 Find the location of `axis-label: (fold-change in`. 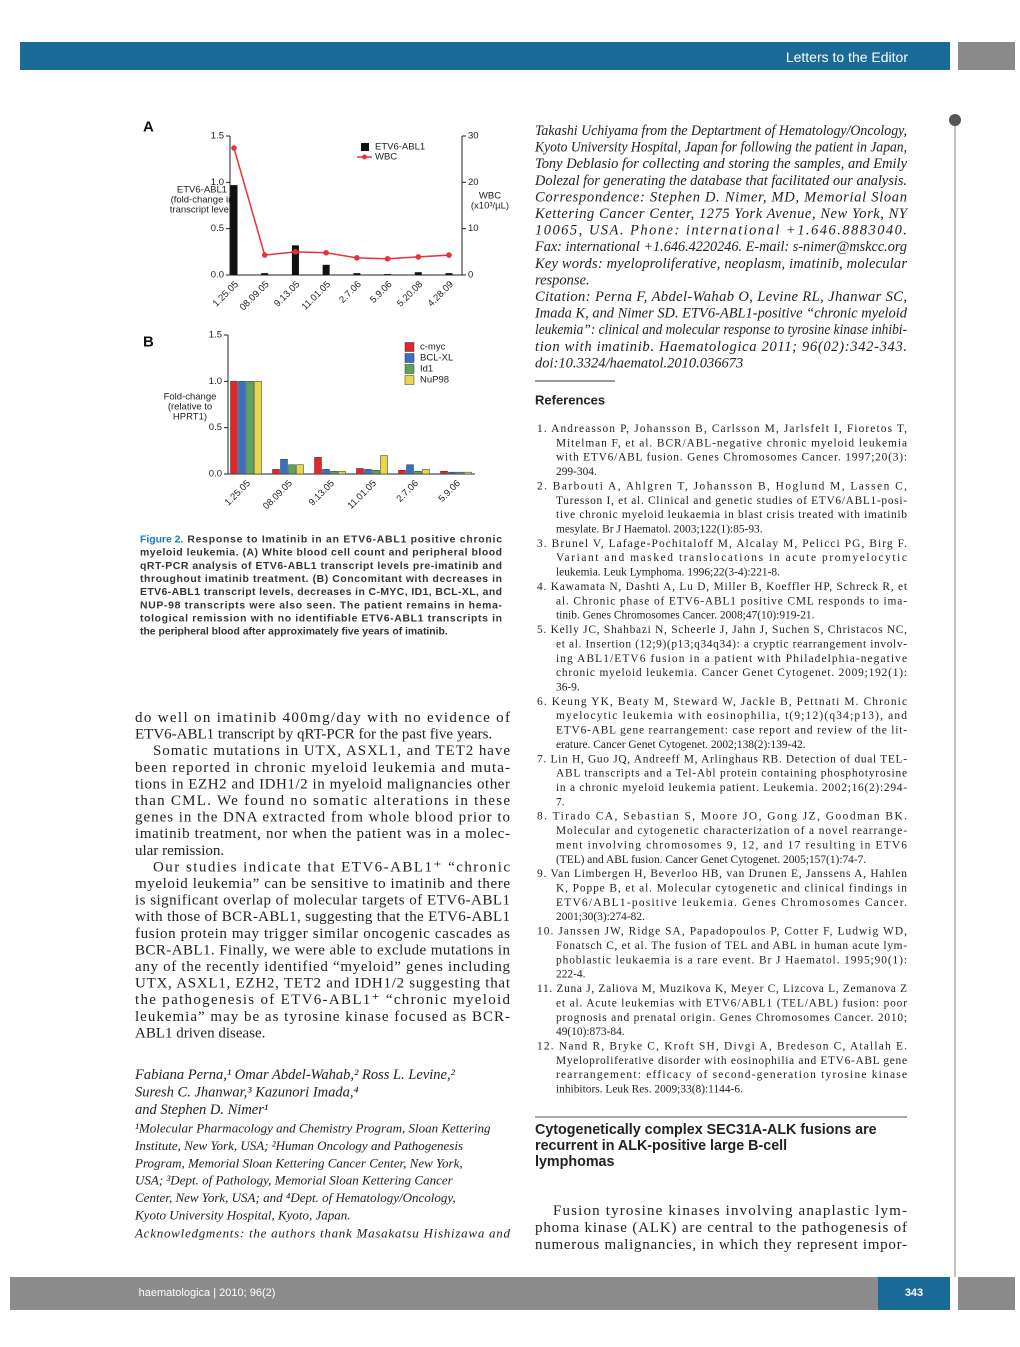

axis-label: (fold-change in is located at coordinates (202, 200).